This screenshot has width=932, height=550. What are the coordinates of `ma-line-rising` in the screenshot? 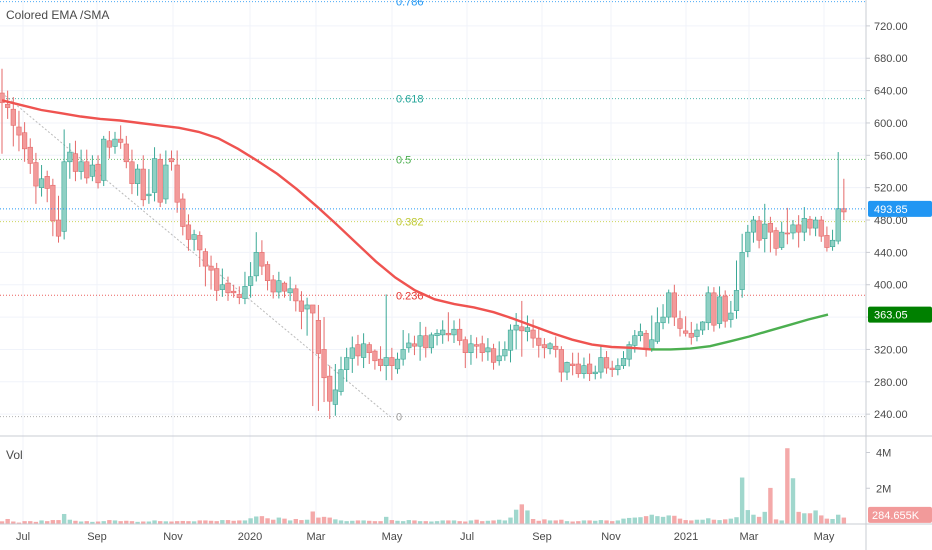 It's located at (740, 332).